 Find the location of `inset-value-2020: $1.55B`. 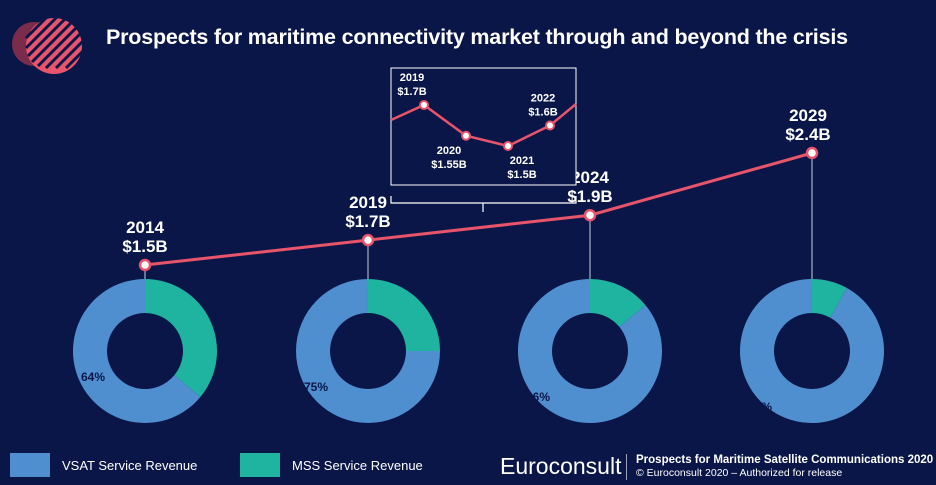

inset-value-2020: $1.55B is located at coordinates (449, 165).